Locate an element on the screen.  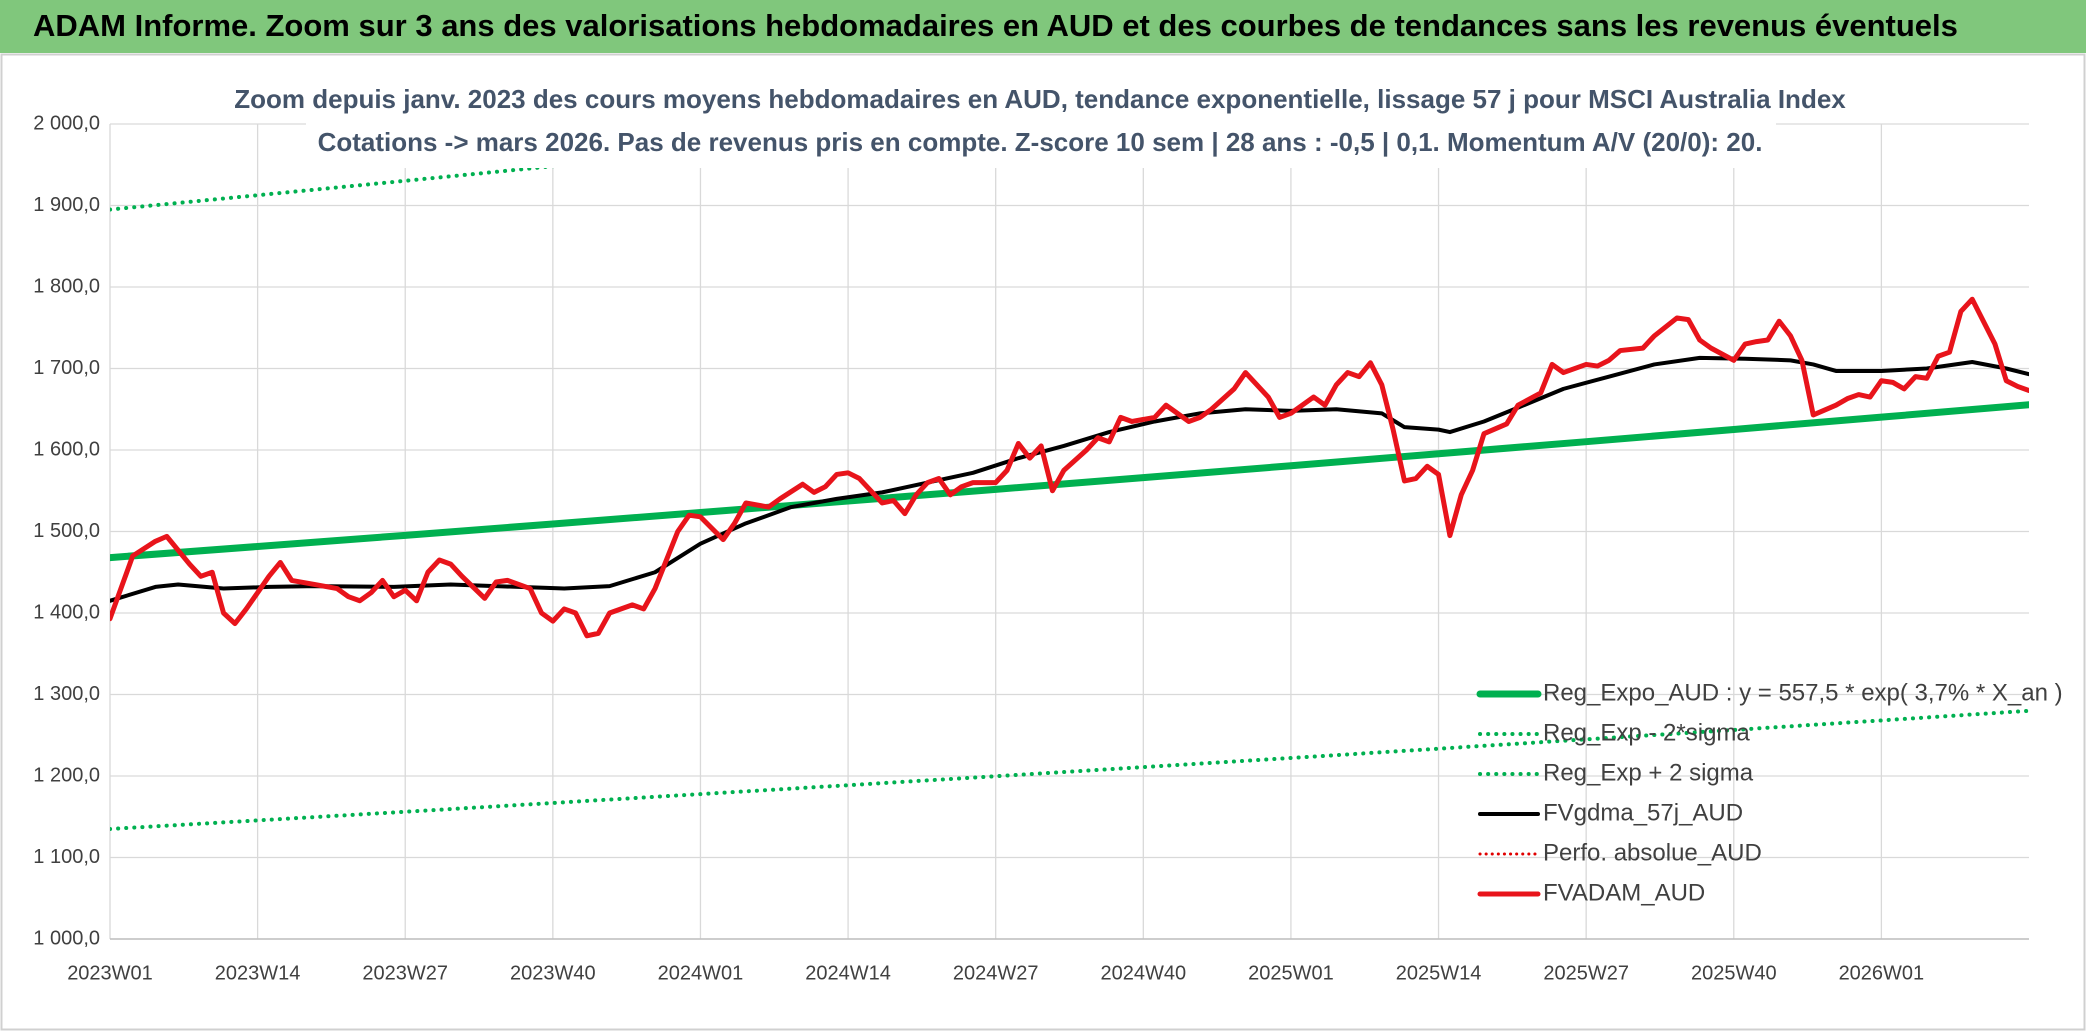
x-tick-label: 2024W40 is located at coordinates (1143, 973).